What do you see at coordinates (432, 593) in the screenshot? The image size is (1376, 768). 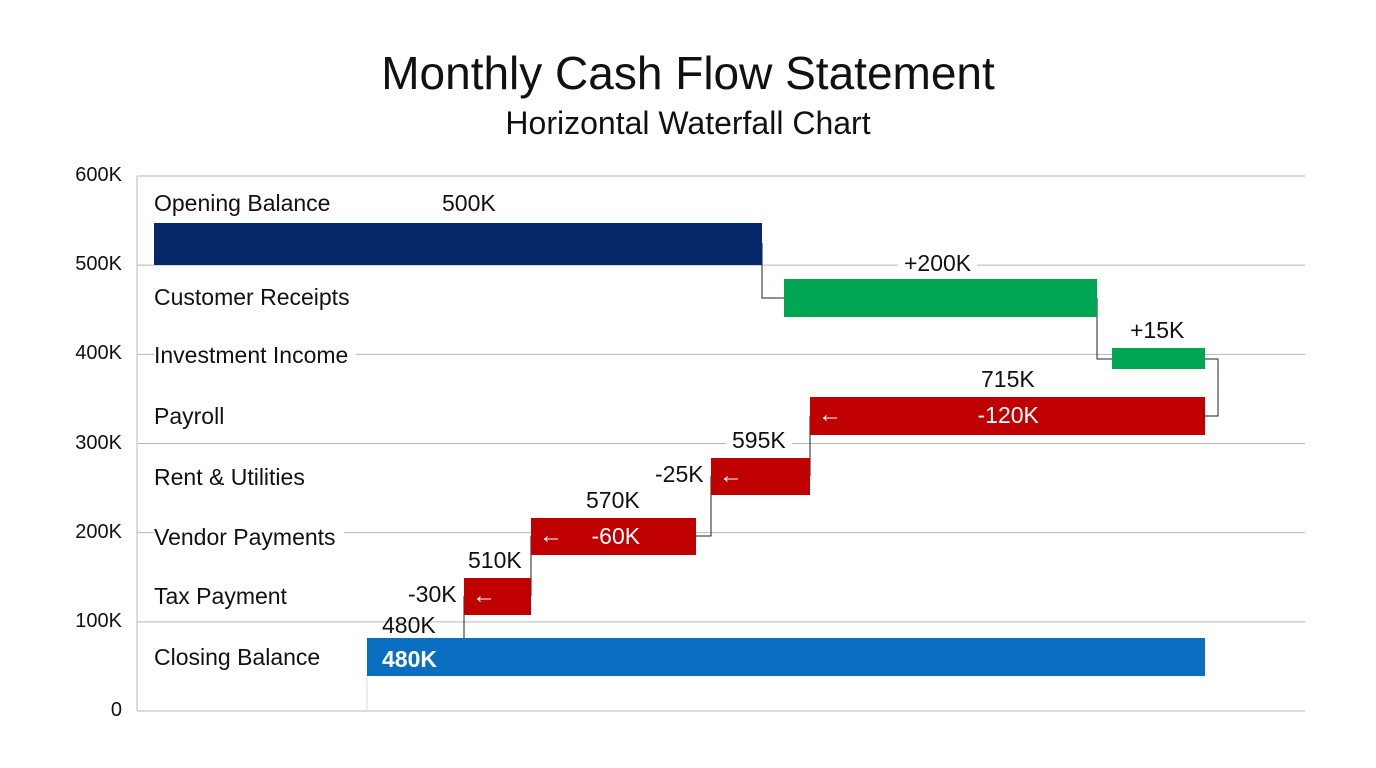 I see `value-label: -30K` at bounding box center [432, 593].